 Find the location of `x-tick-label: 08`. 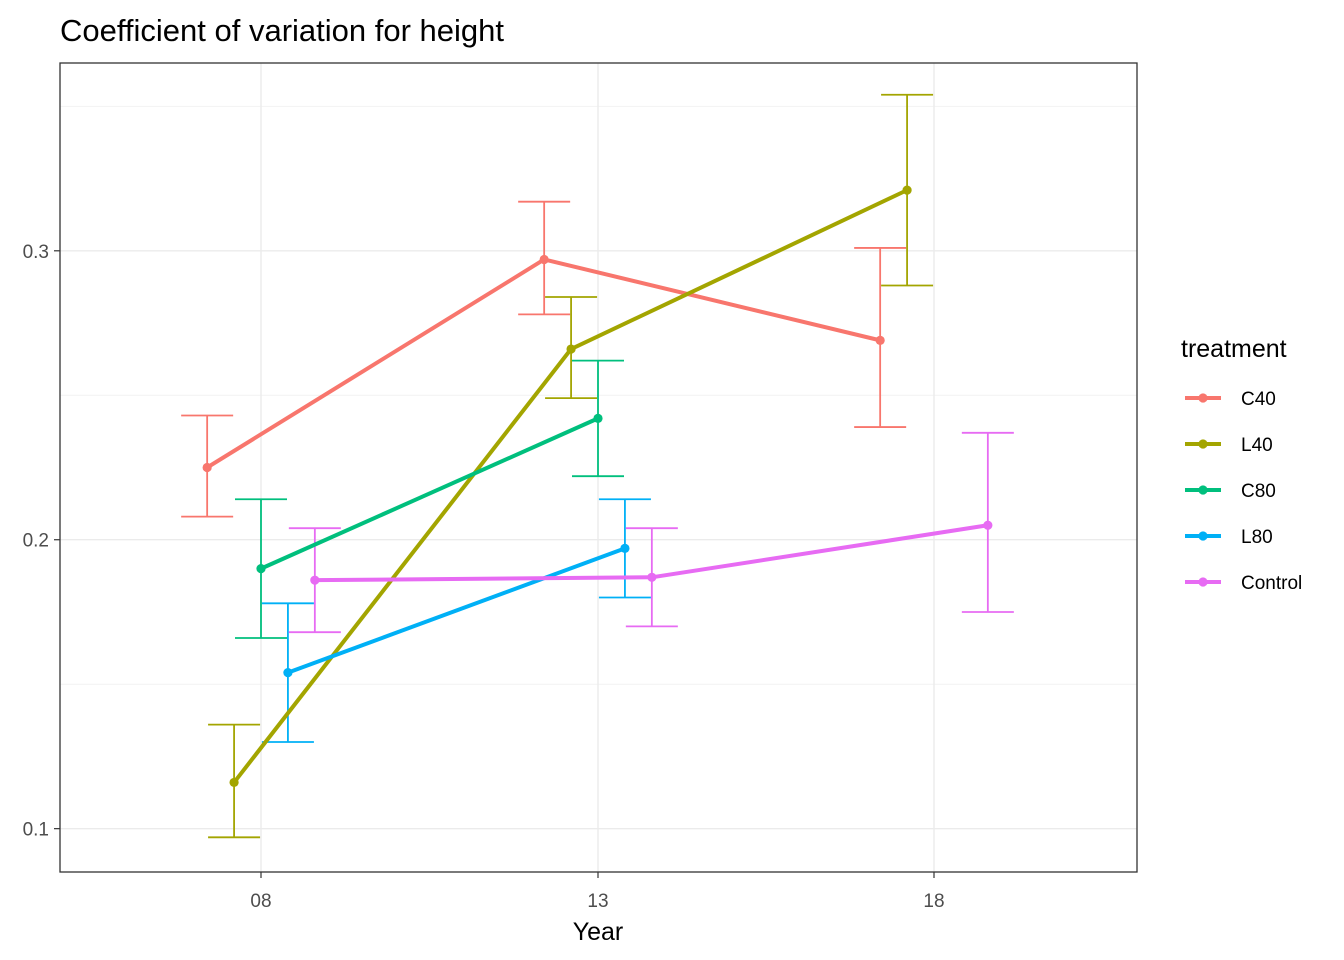

x-tick-label: 08 is located at coordinates (260, 901).